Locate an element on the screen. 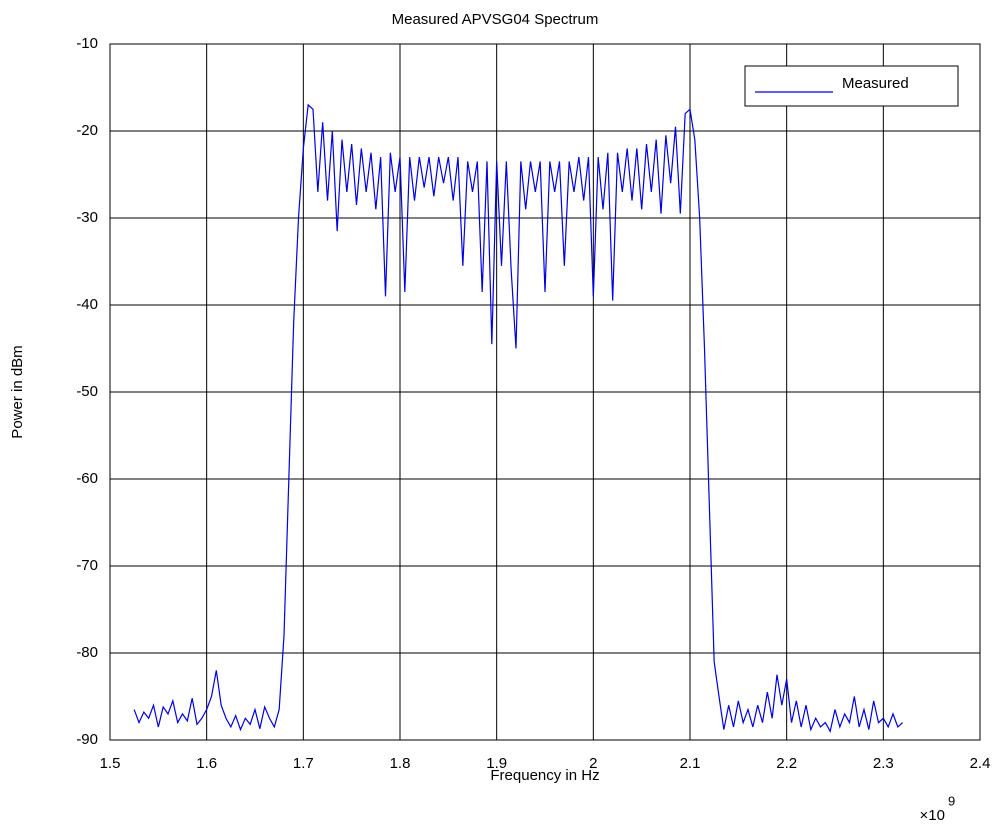 This screenshot has height=830, width=995. x-tick-label: 1.8 is located at coordinates (400, 763).